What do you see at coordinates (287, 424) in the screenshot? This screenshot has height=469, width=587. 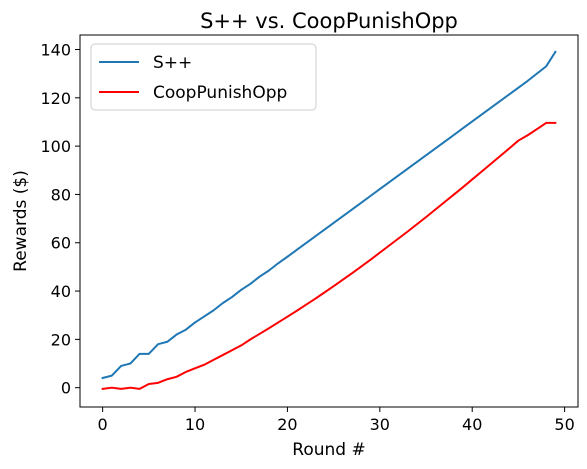 I see `x-tick-label: 20` at bounding box center [287, 424].